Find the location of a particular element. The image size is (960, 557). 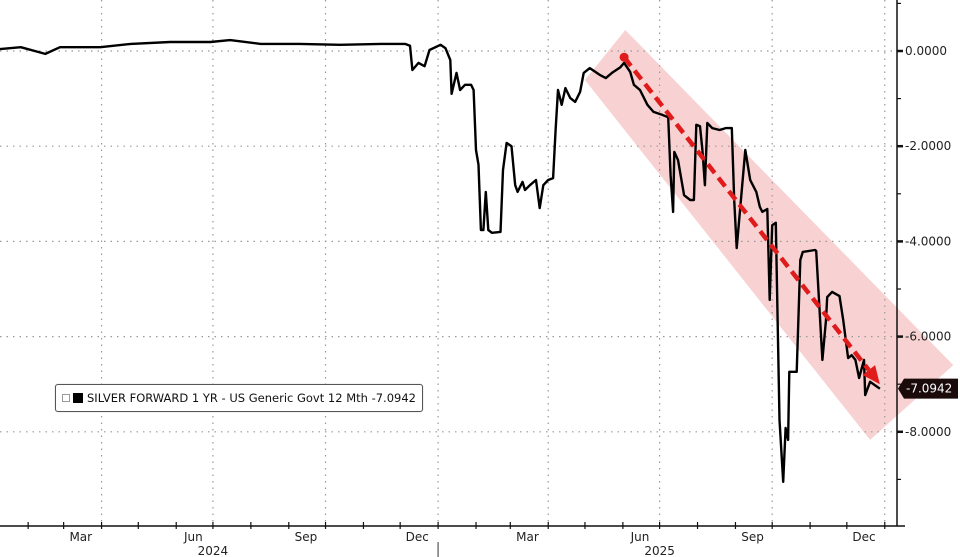

y-tick-label: -6.0000 is located at coordinates (928, 337).